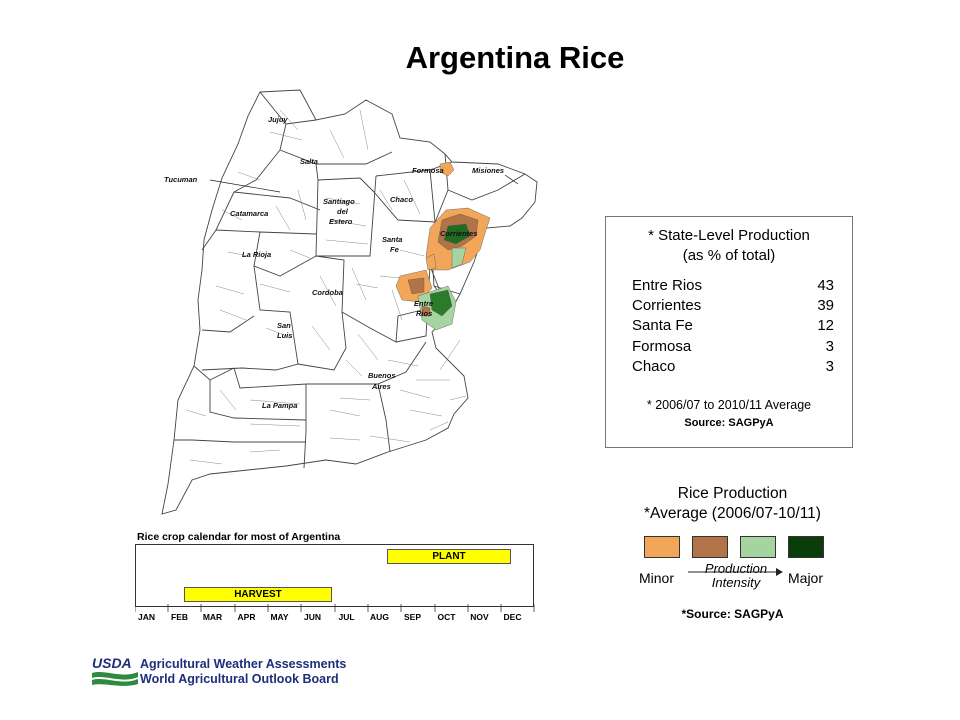 The height and width of the screenshot is (720, 960). What do you see at coordinates (392, 239) in the screenshot?
I see `label-santafe-line1: Santa` at bounding box center [392, 239].